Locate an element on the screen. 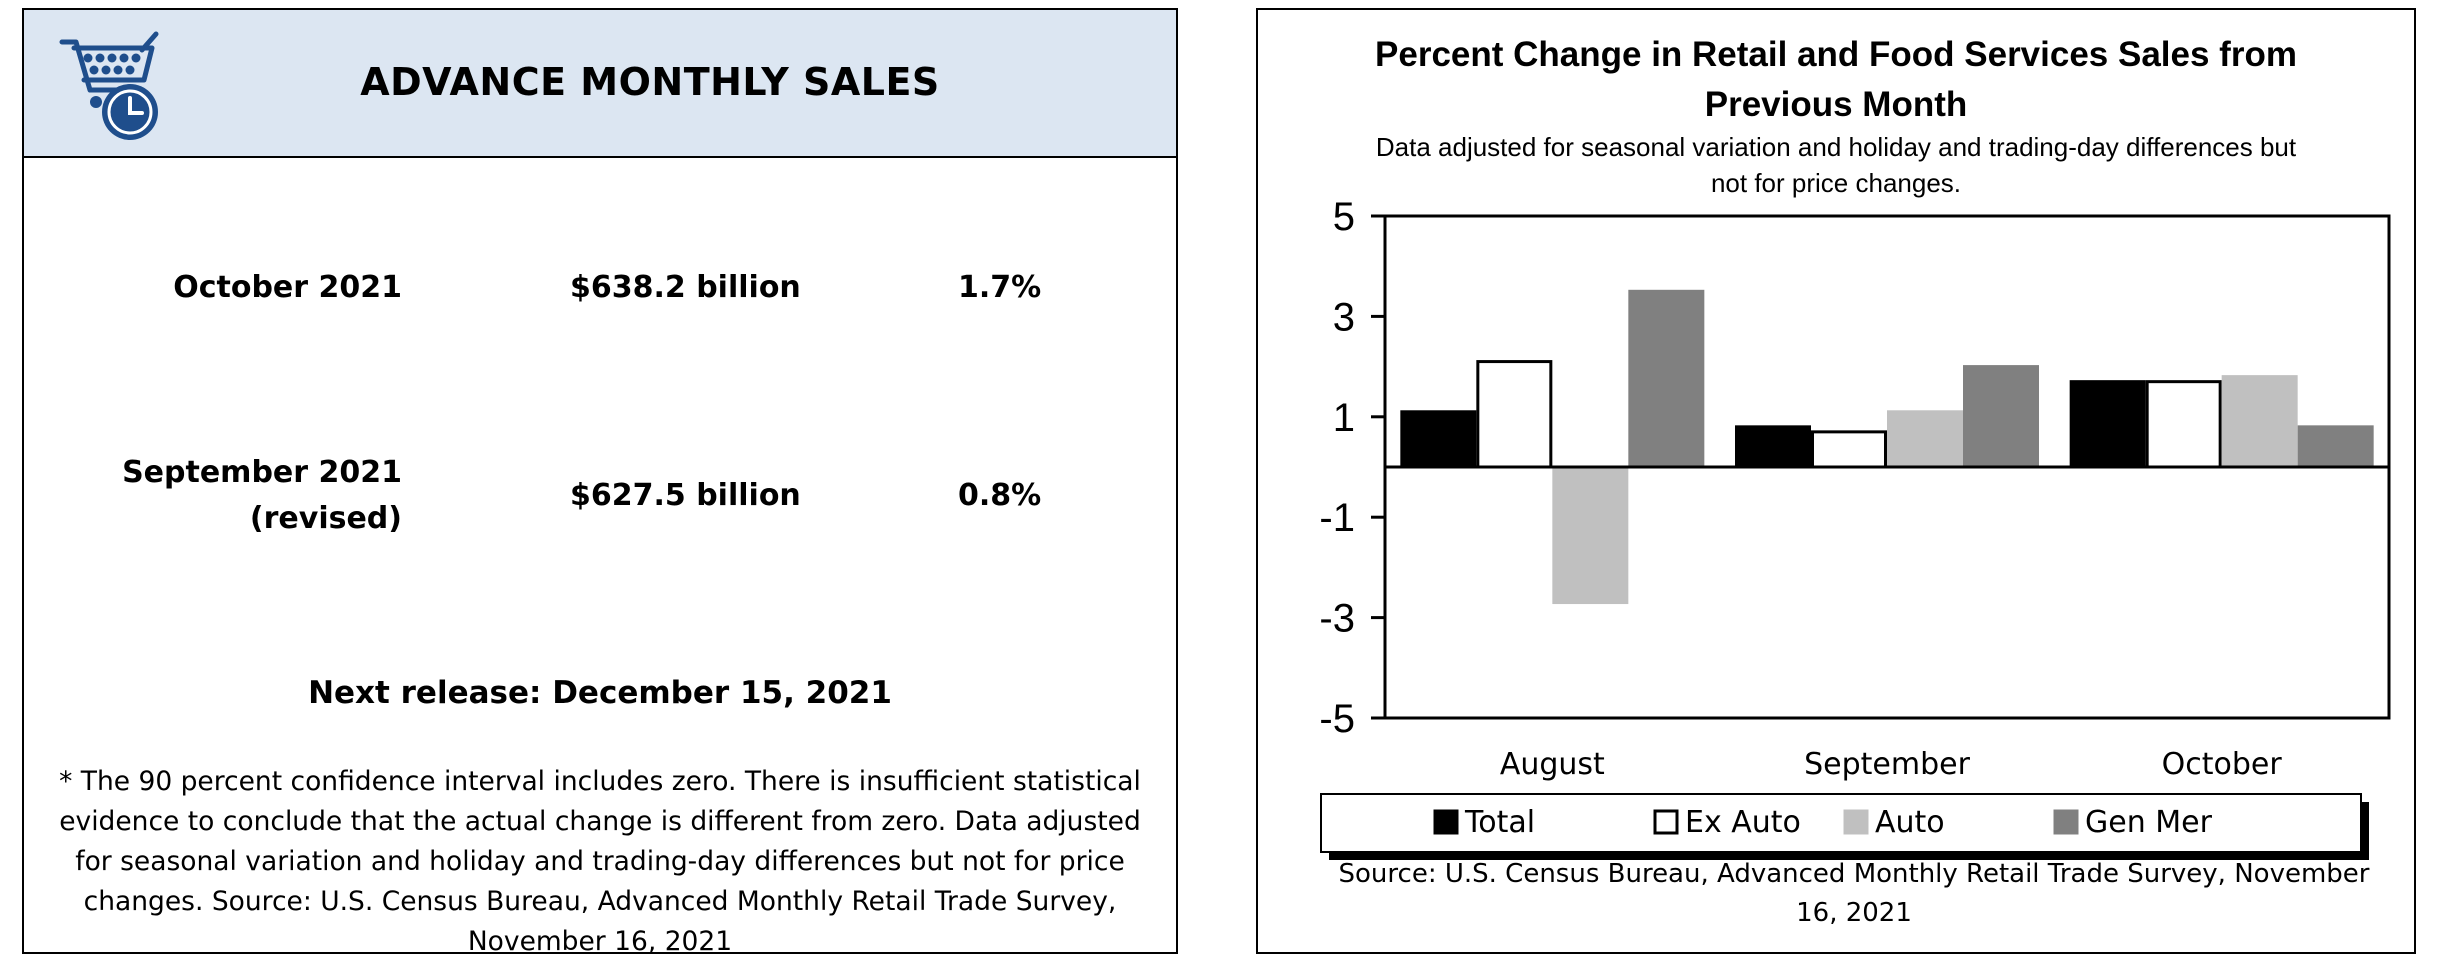 This screenshot has width=2438, height=969. row-percent-value: 1.7% is located at coordinates (1000, 287).